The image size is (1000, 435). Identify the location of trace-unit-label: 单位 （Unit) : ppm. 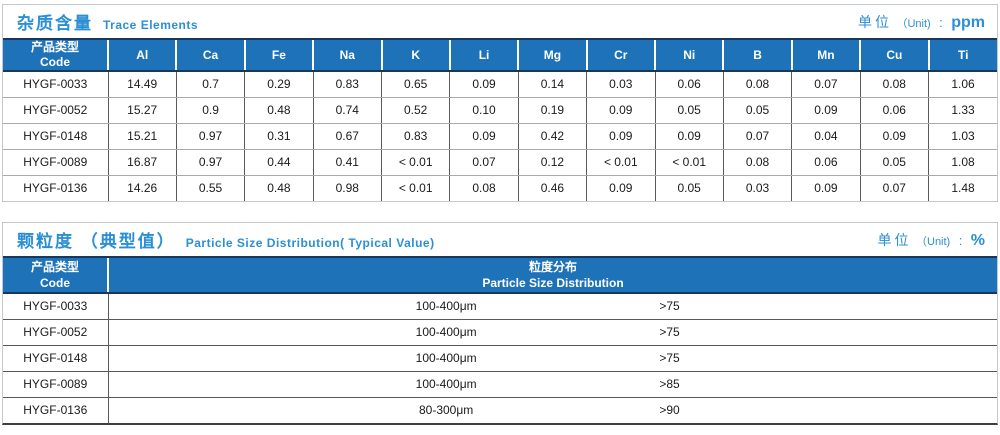
(921, 22).